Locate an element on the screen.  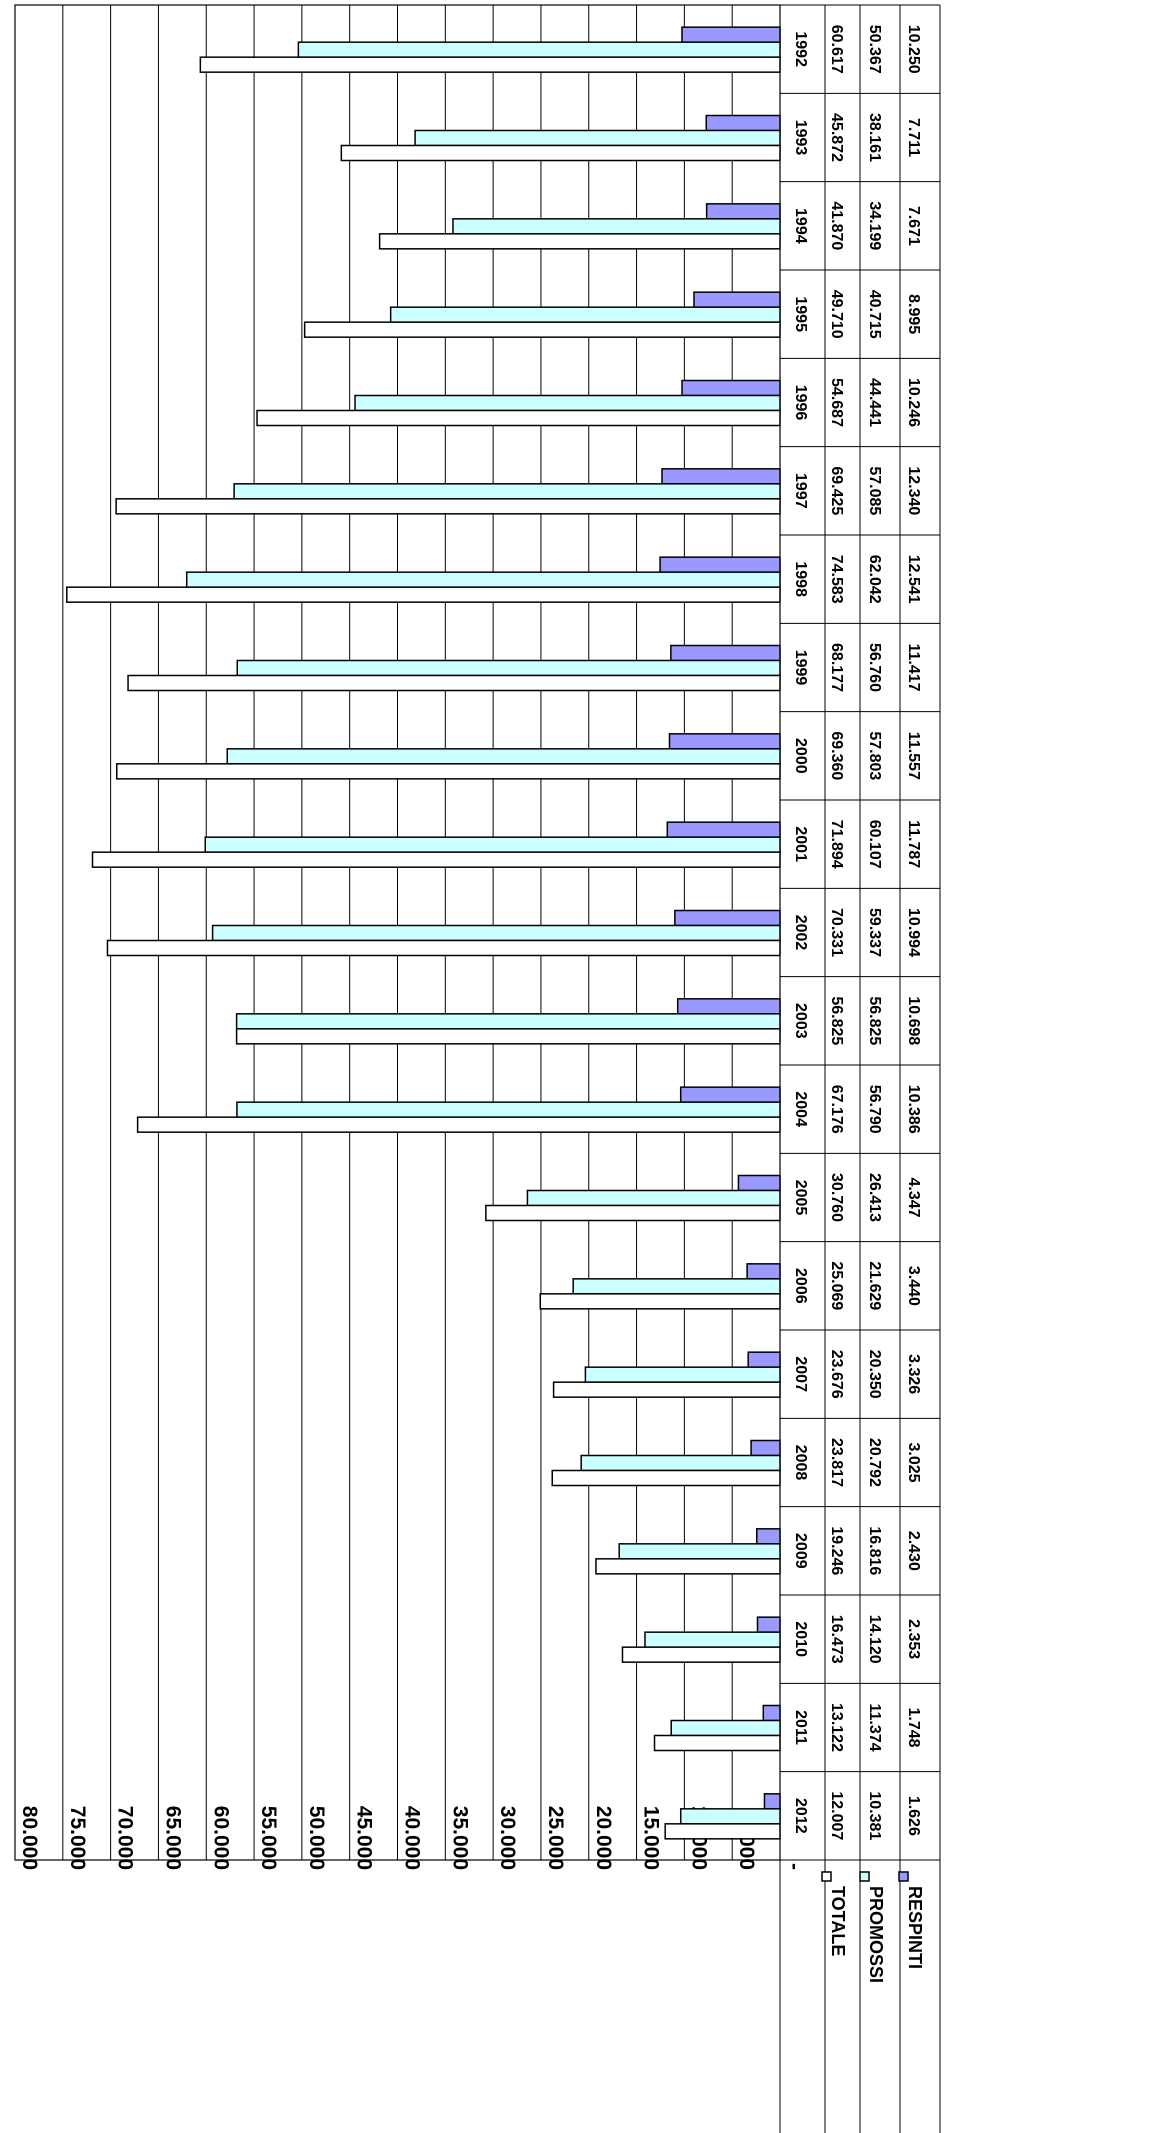
table-cell-value: 8.995 is located at coordinates (913, 314).